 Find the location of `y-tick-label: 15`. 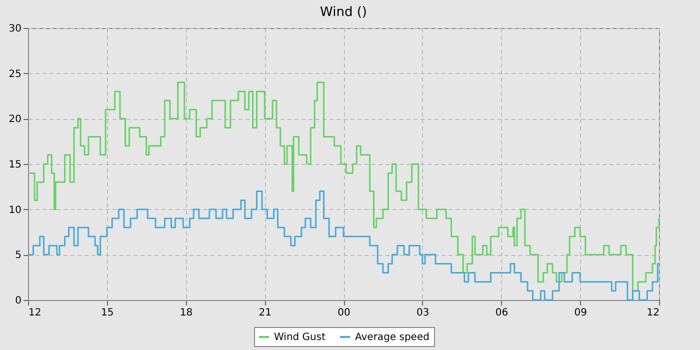

y-tick-label: 15 is located at coordinates (15, 165).